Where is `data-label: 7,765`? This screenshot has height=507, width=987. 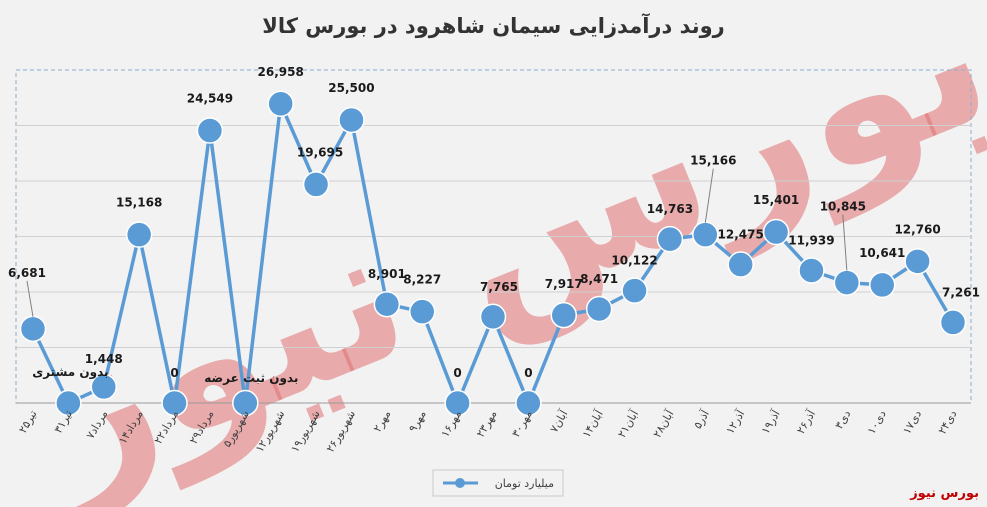 data-label: 7,765 is located at coordinates (499, 287).